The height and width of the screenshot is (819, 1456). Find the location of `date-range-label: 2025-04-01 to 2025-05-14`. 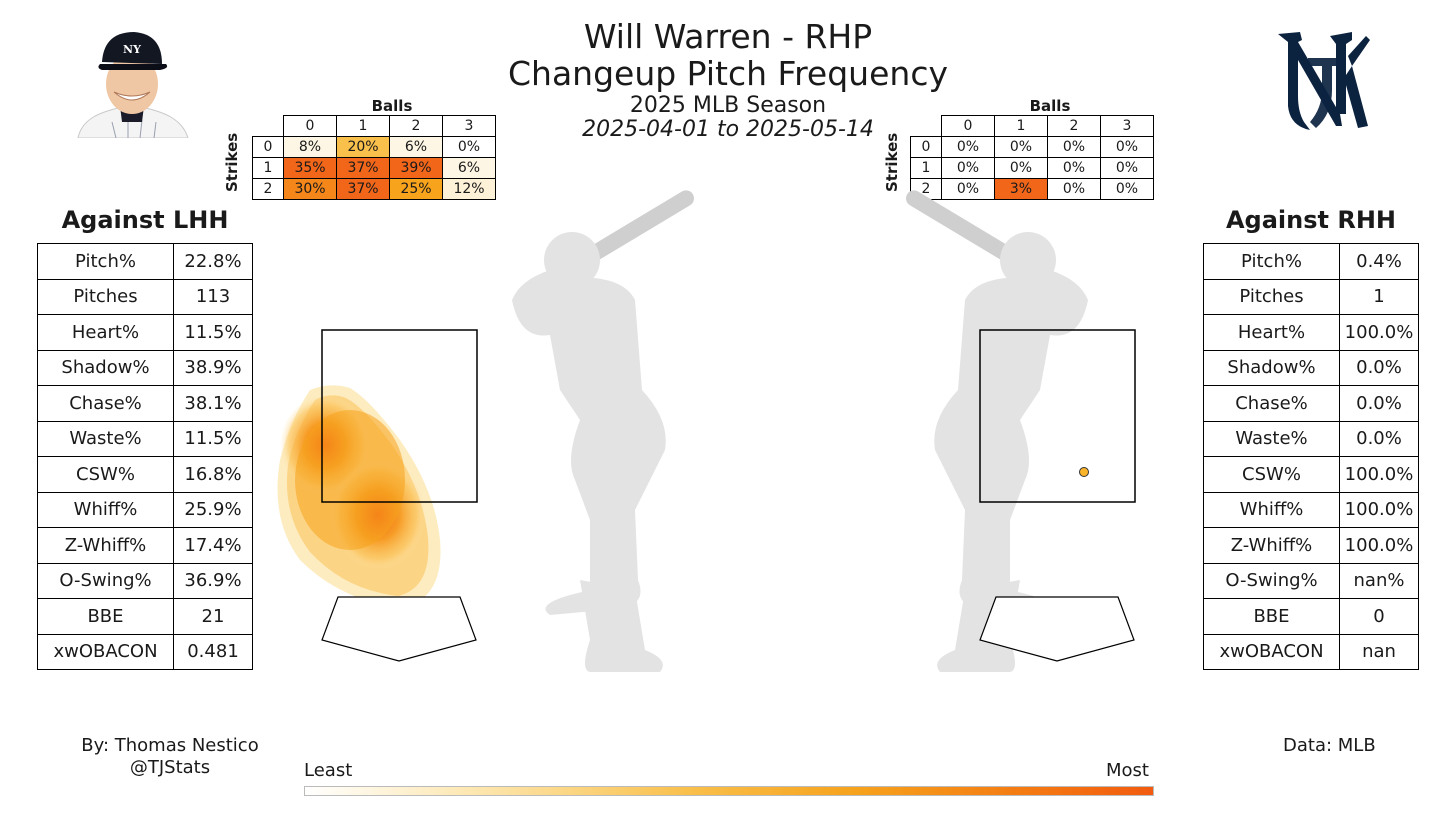

date-range-label: 2025-04-01 to 2025-05-14 is located at coordinates (728, 129).